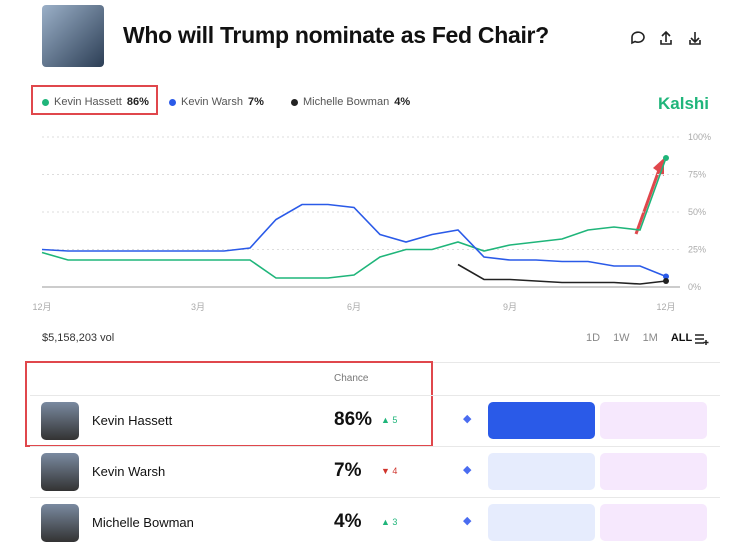  What do you see at coordinates (395, 471) in the screenshot?
I see `change-value: 4` at bounding box center [395, 471].